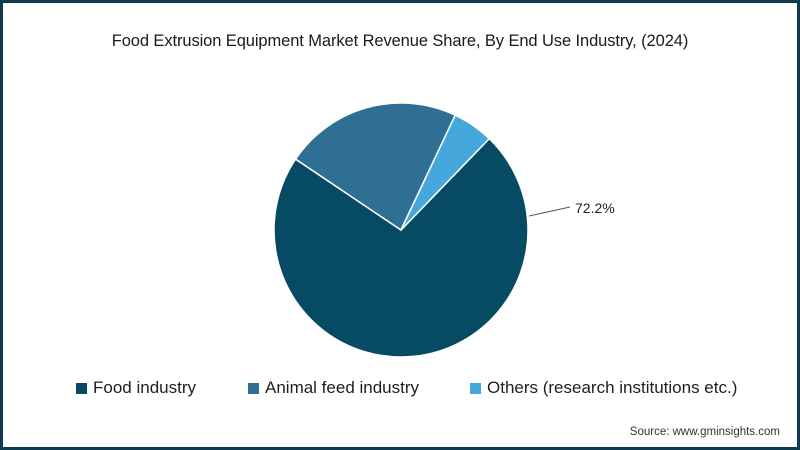 The image size is (800, 450). I want to click on source-note: Source: www.gminsights.com, so click(704, 432).